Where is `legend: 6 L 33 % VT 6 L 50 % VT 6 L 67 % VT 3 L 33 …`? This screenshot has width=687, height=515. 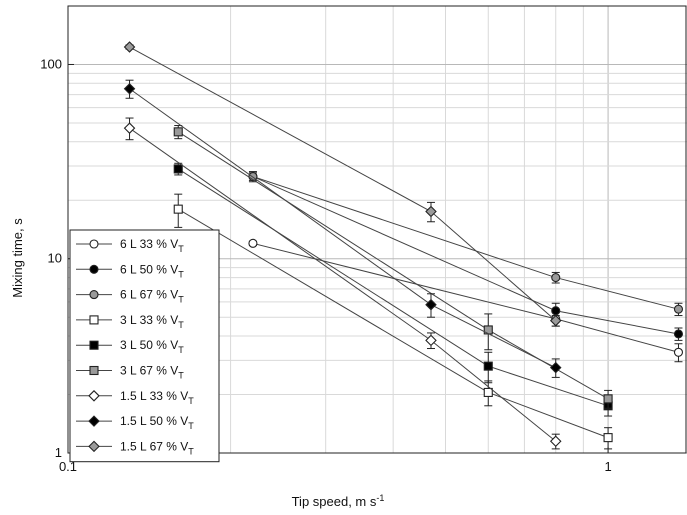
legend: 6 L 33 % VT 6 L 50 % VT 6 L 67 % VT 3 L 33 … is located at coordinates (144, 346).